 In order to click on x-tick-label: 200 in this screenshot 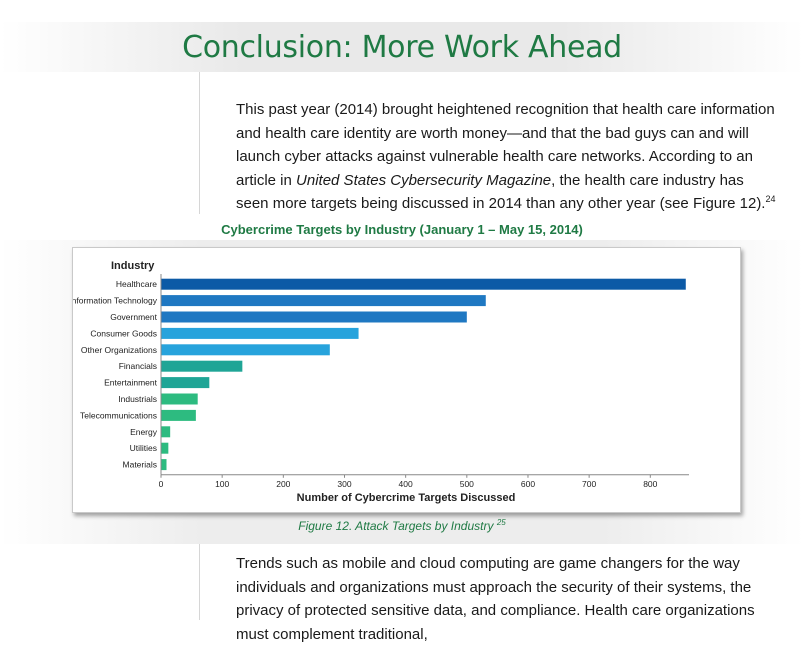, I will do `click(283, 484)`.